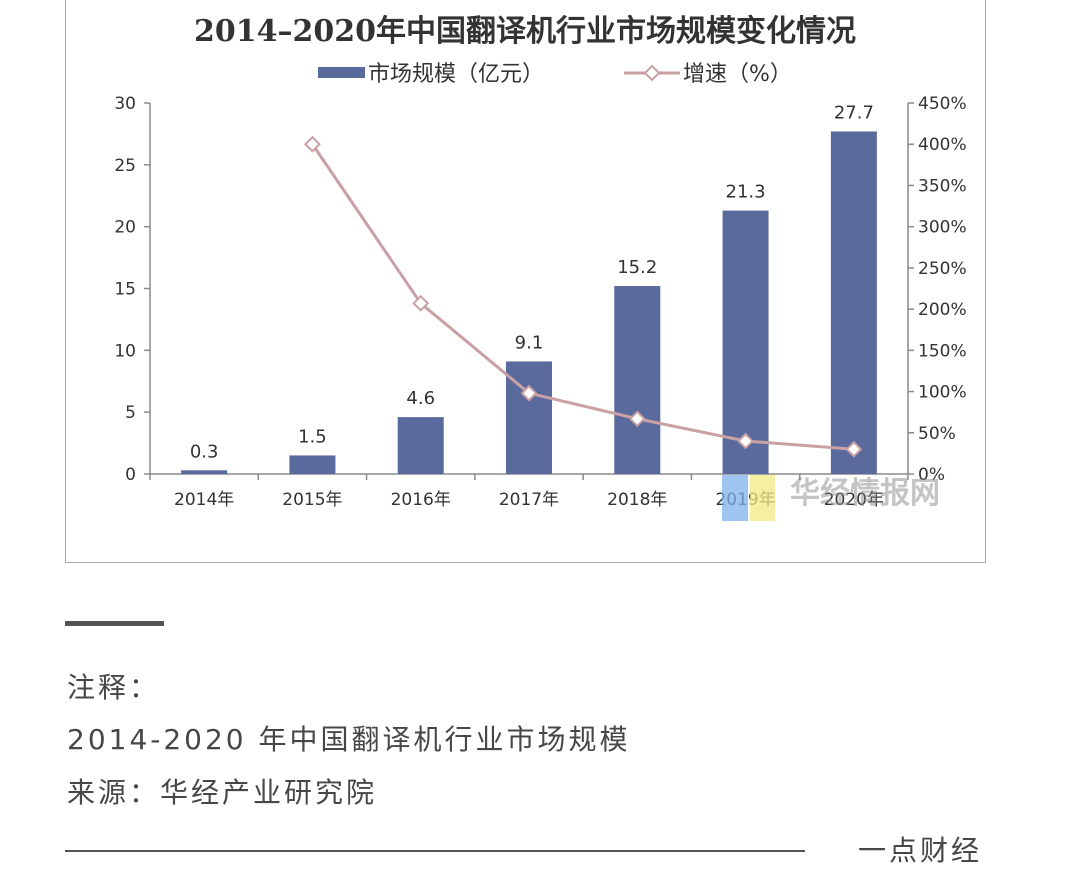 The height and width of the screenshot is (895, 1080). Describe the element at coordinates (737, 74) in the screenshot. I see `legend-line-label: 增速（%）` at that location.